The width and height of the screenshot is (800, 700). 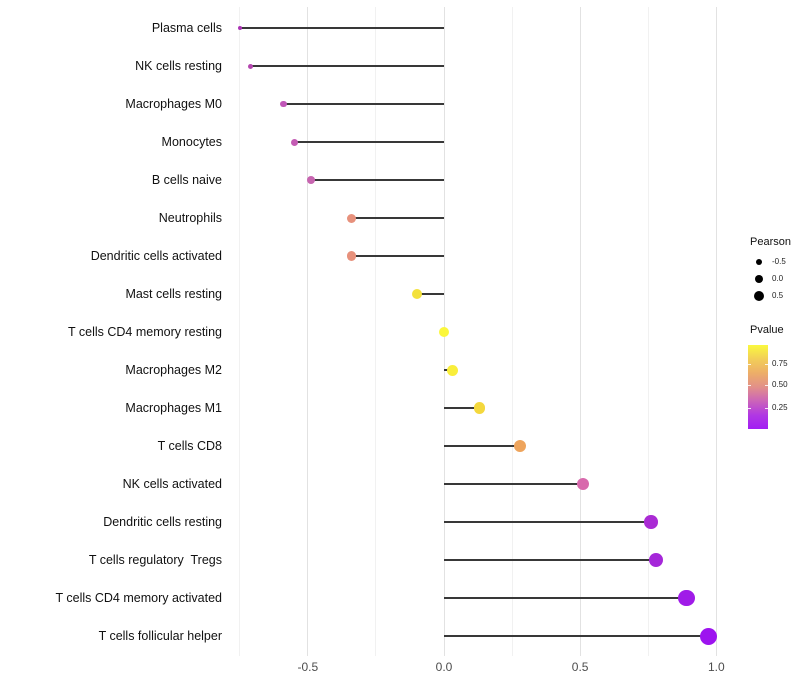 I want to click on colorbar-tick-label: 0.75, so click(x=780, y=363).